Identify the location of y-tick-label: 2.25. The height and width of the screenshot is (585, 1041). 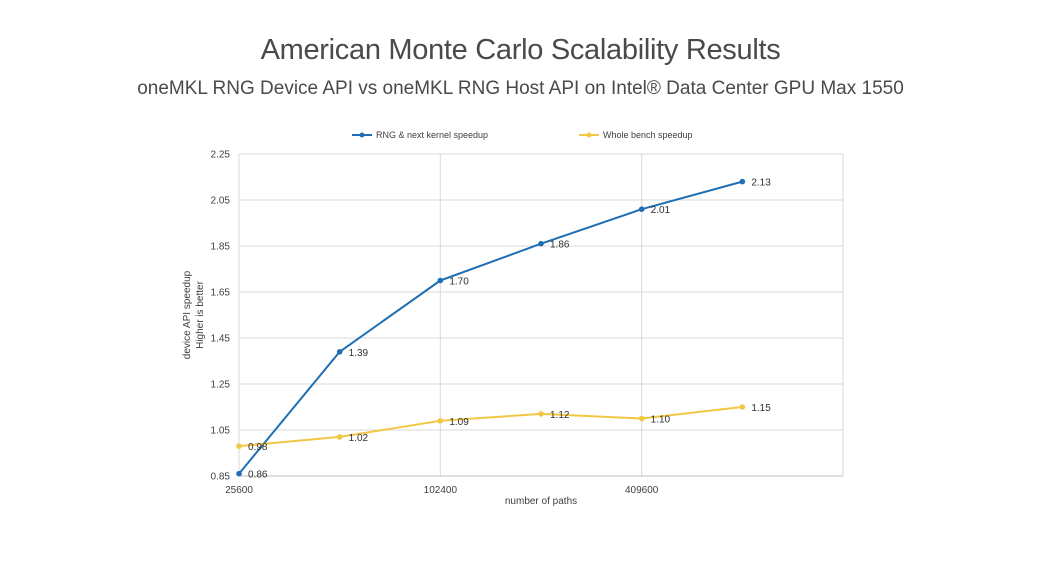
(221, 155).